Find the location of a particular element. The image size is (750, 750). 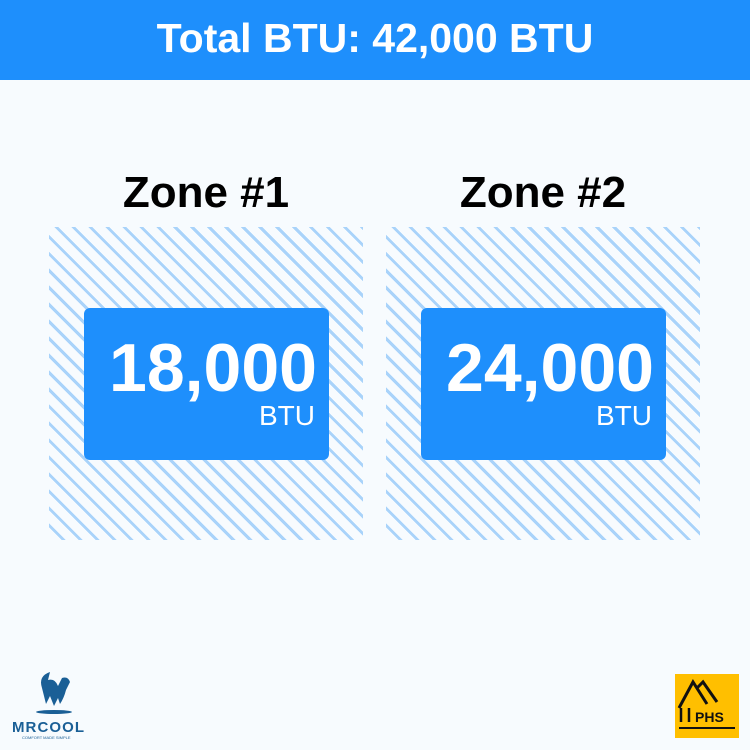

zone-1-btu-box: 18,000 BTU is located at coordinates (206, 384).